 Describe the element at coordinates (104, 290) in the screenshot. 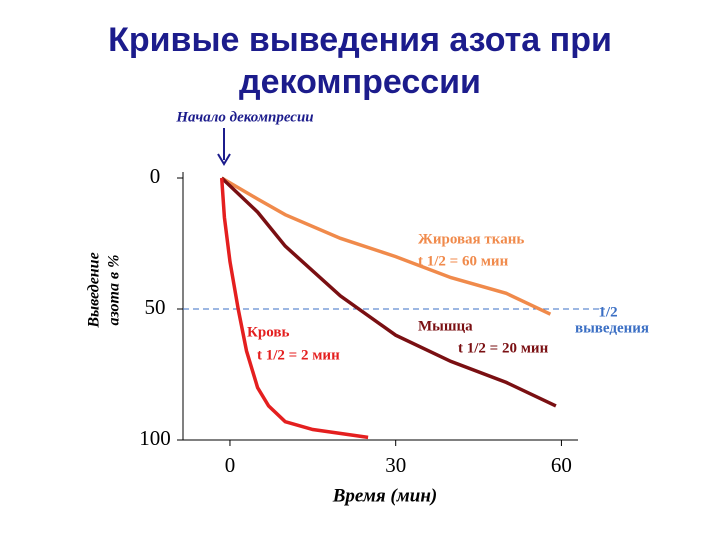

I see `y-label: Выведение азота в %` at that location.